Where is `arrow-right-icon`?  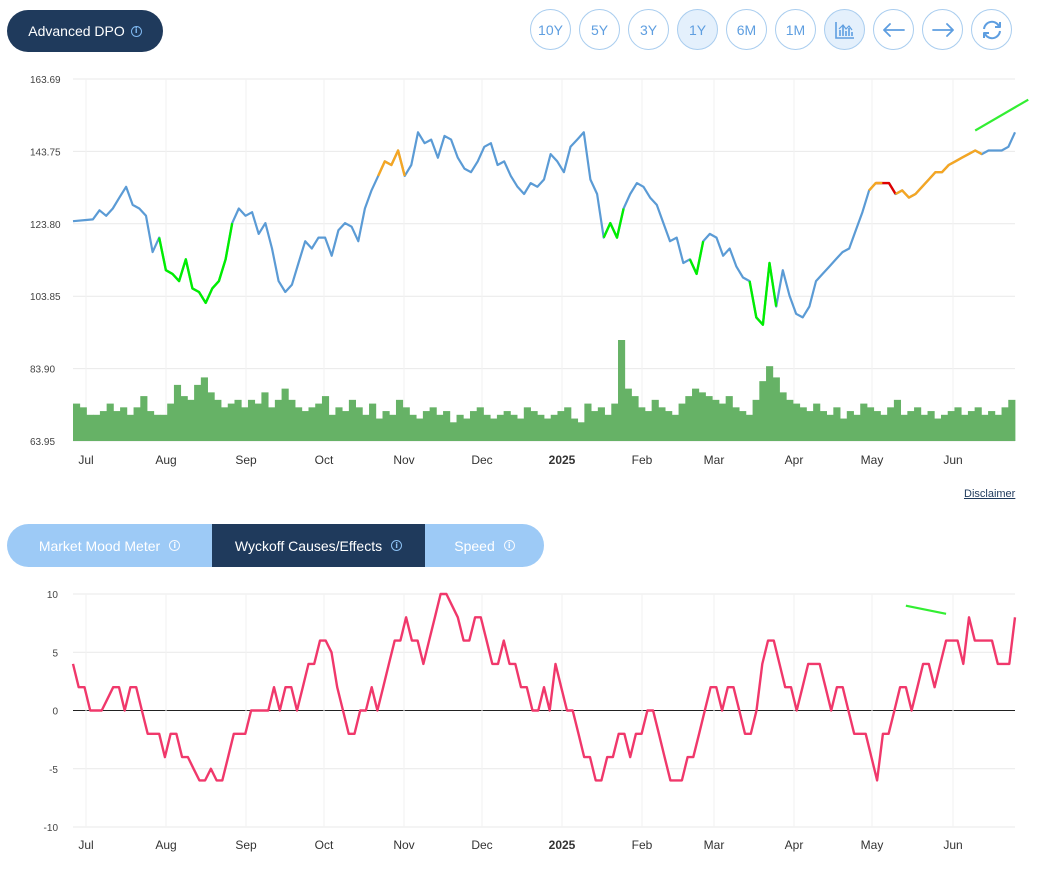 arrow-right-icon is located at coordinates (942, 29).